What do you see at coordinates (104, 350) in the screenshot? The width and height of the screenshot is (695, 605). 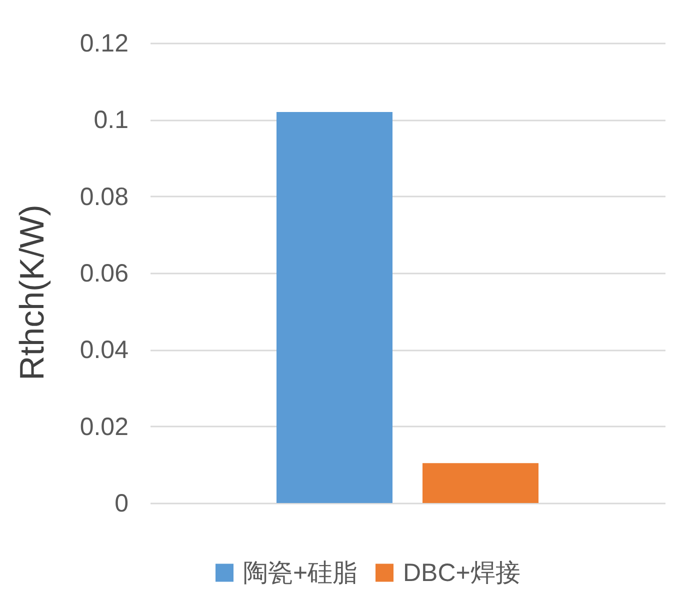 I see `y-tick-label: 0.04` at bounding box center [104, 350].